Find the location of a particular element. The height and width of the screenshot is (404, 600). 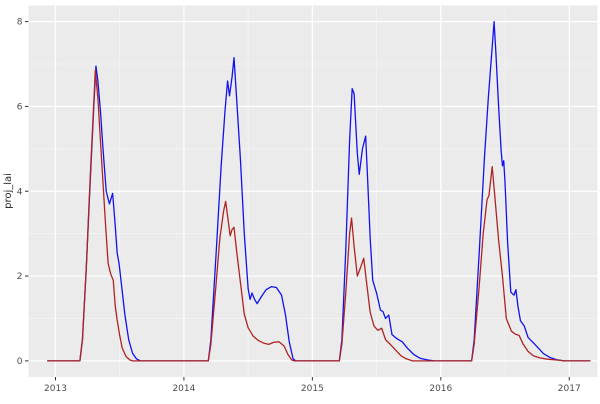

y-tick-label-8: 8 is located at coordinates (20, 23).